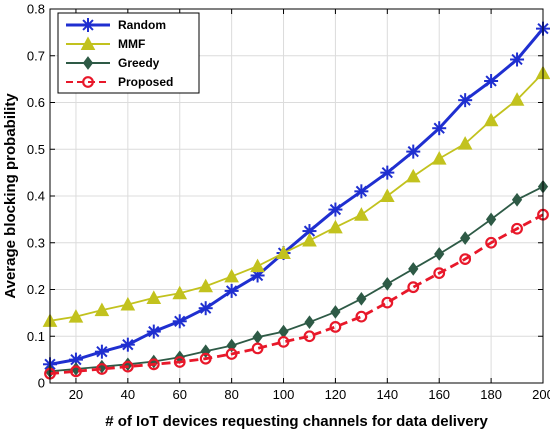 Image resolution: width=550 pixels, height=434 pixels. What do you see at coordinates (88, 82) in the screenshot?
I see `legend-marker-proposed` at bounding box center [88, 82].